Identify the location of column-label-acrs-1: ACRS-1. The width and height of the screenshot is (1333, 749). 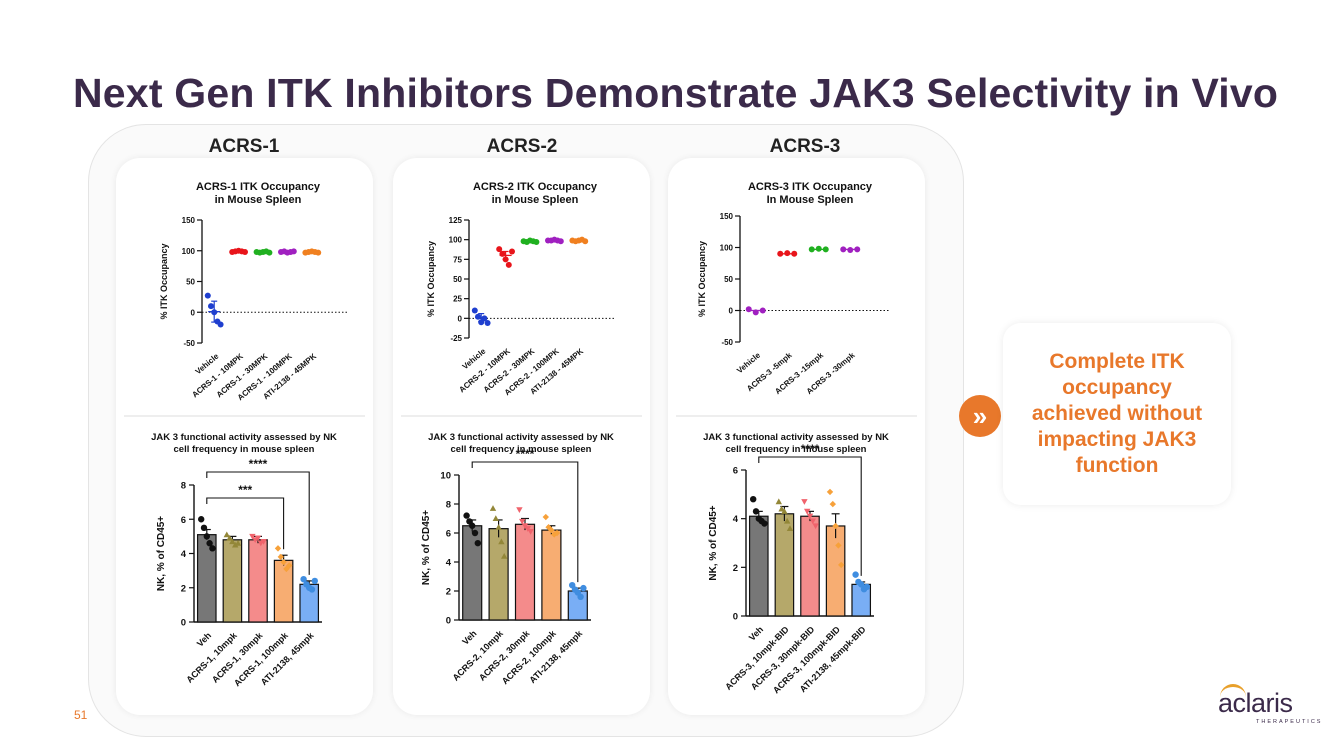
(244, 146).